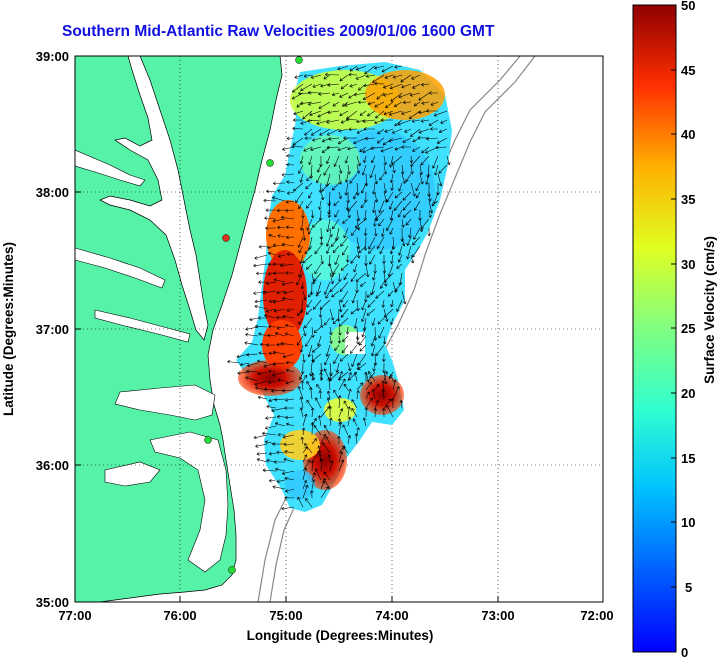  Describe the element at coordinates (330, 160) in the screenshot. I see `velocity-green-patch` at that location.